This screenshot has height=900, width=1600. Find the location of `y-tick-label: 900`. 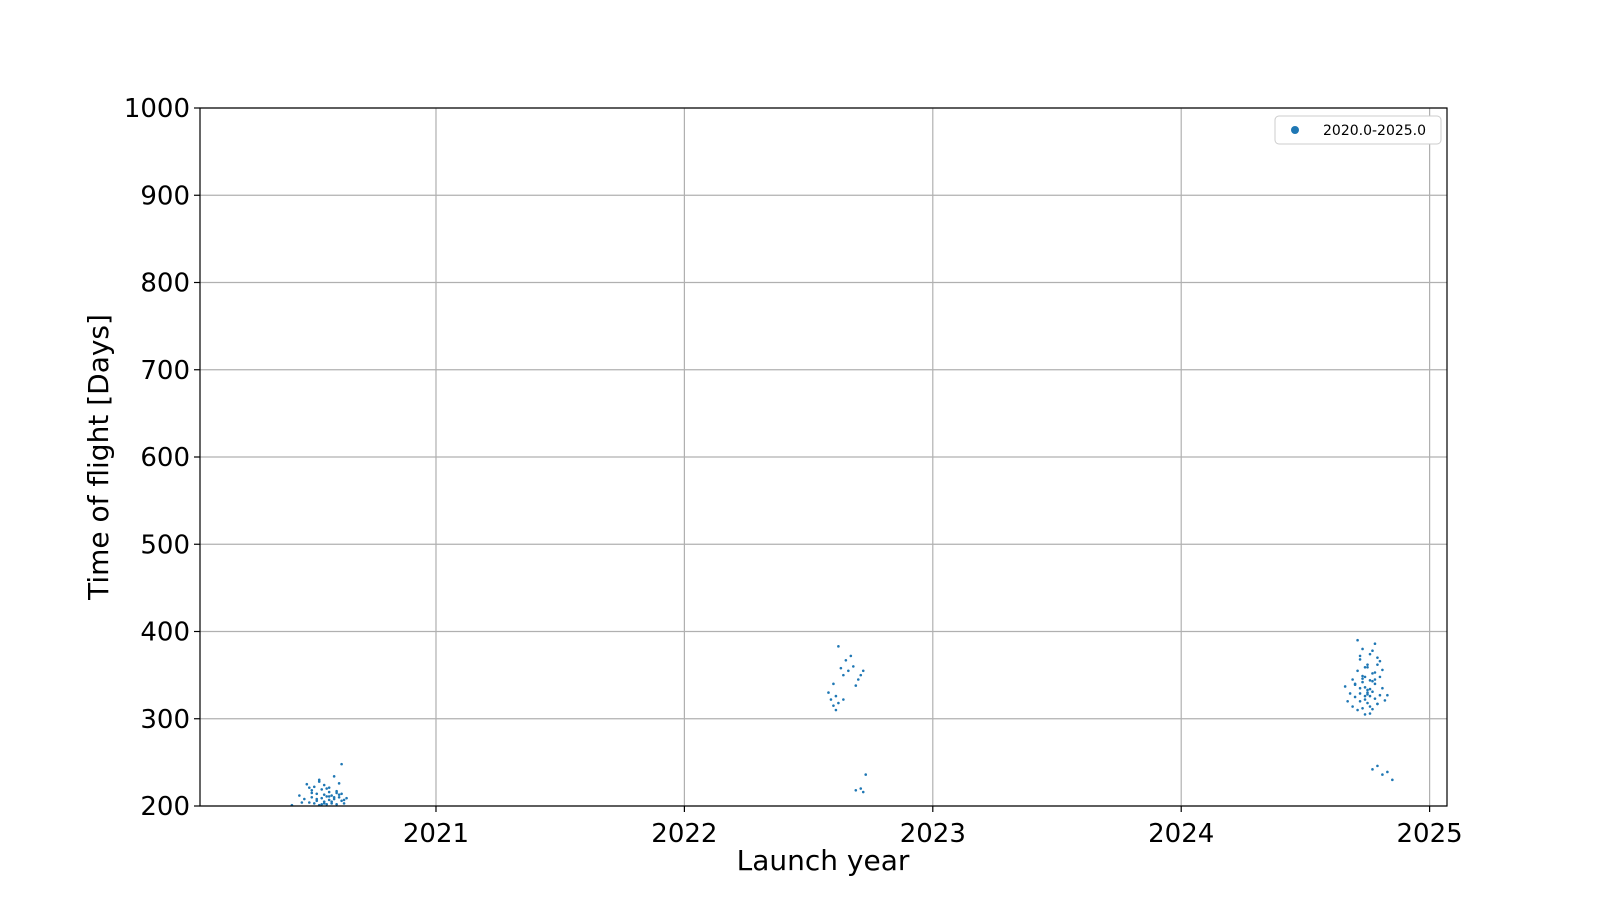

y-tick-label: 900 is located at coordinates (165, 196).